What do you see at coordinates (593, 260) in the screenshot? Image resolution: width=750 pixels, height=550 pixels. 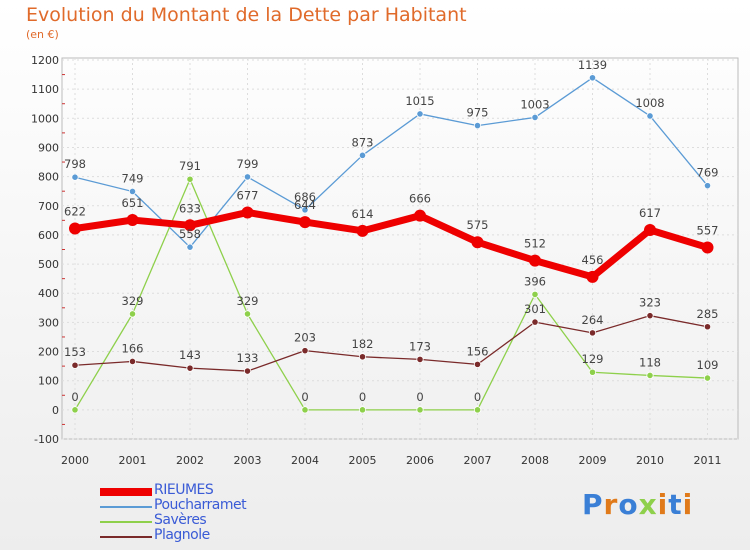 I see `data-label: 456` at bounding box center [593, 260].